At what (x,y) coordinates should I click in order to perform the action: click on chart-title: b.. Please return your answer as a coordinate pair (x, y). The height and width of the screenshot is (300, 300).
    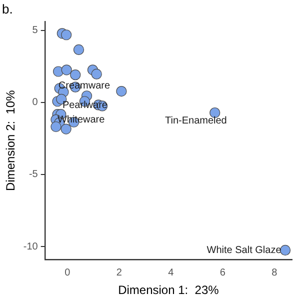
    Looking at the image, I should click on (7, 8).